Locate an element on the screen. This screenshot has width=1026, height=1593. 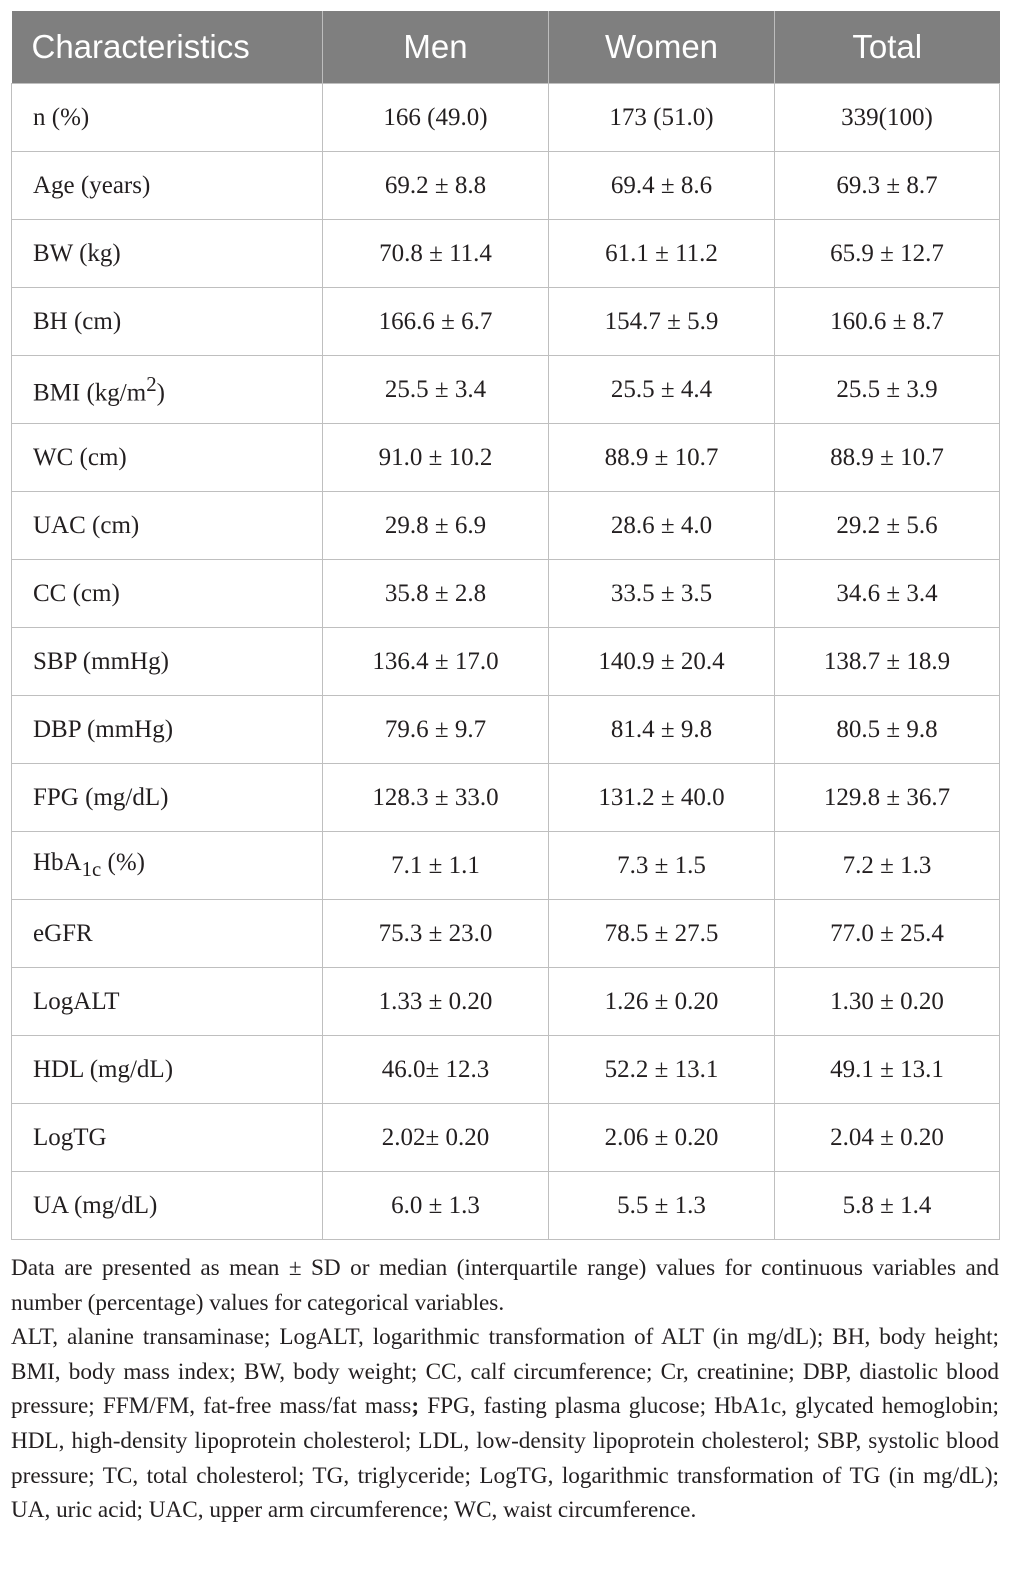
header-characteristics: Characteristics is located at coordinates (167, 47).